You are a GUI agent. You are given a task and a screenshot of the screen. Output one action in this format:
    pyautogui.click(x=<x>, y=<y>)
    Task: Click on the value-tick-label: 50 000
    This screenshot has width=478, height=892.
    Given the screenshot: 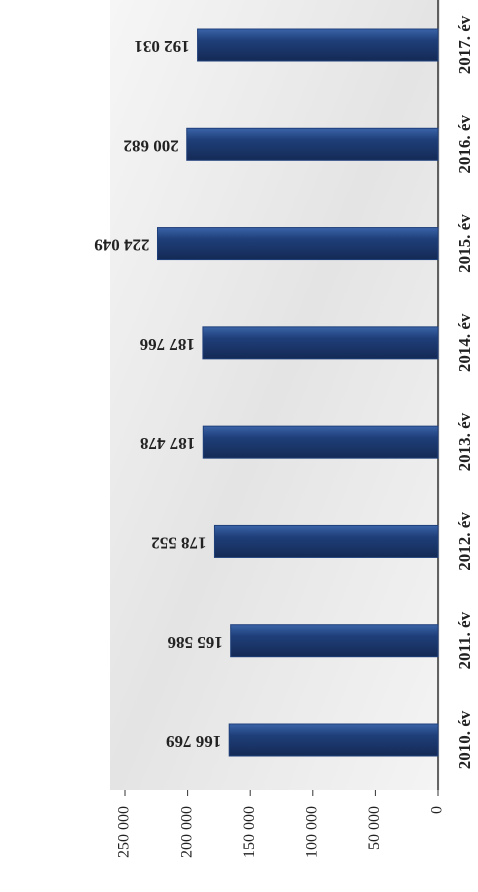 What is the action you would take?
    pyautogui.click(x=374, y=828)
    